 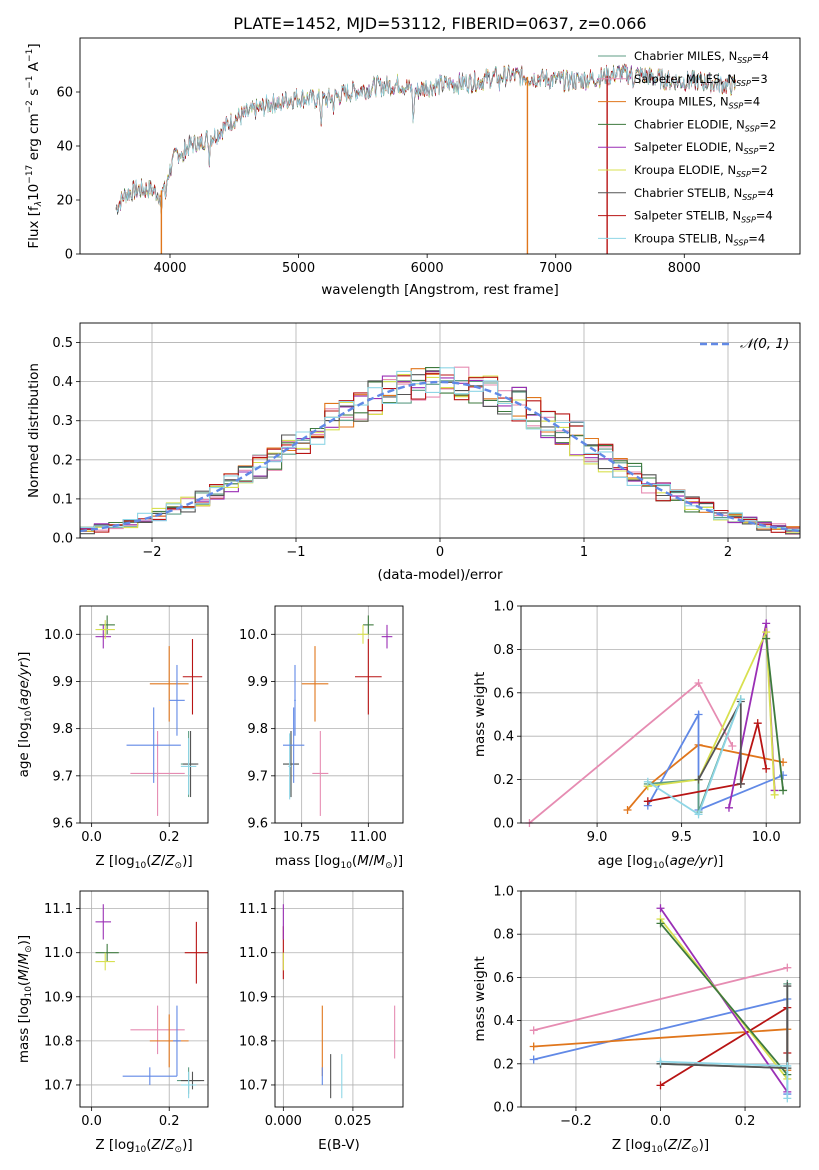 I want to click on residuals-ytick-label: 0.4, so click(x=62, y=382).